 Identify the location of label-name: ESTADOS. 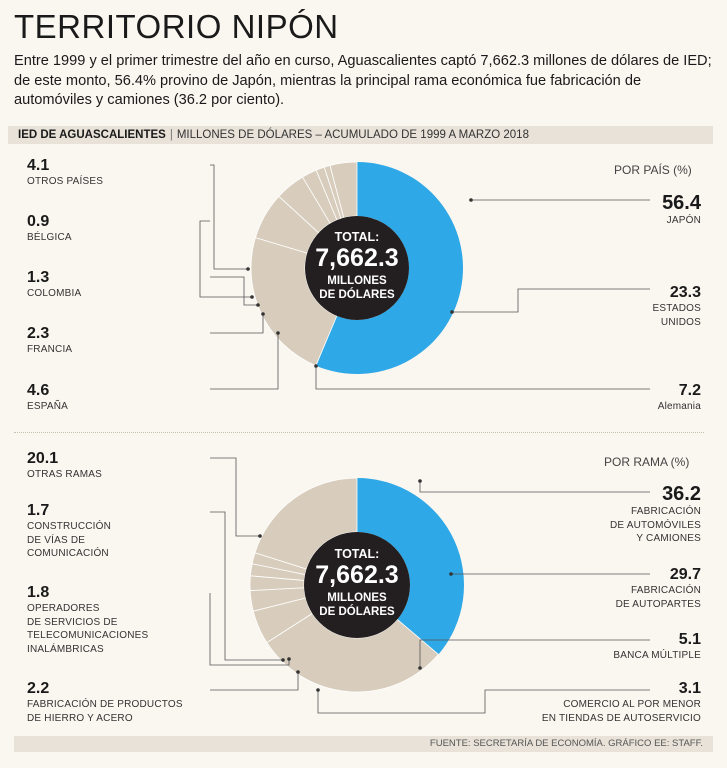
(676, 308).